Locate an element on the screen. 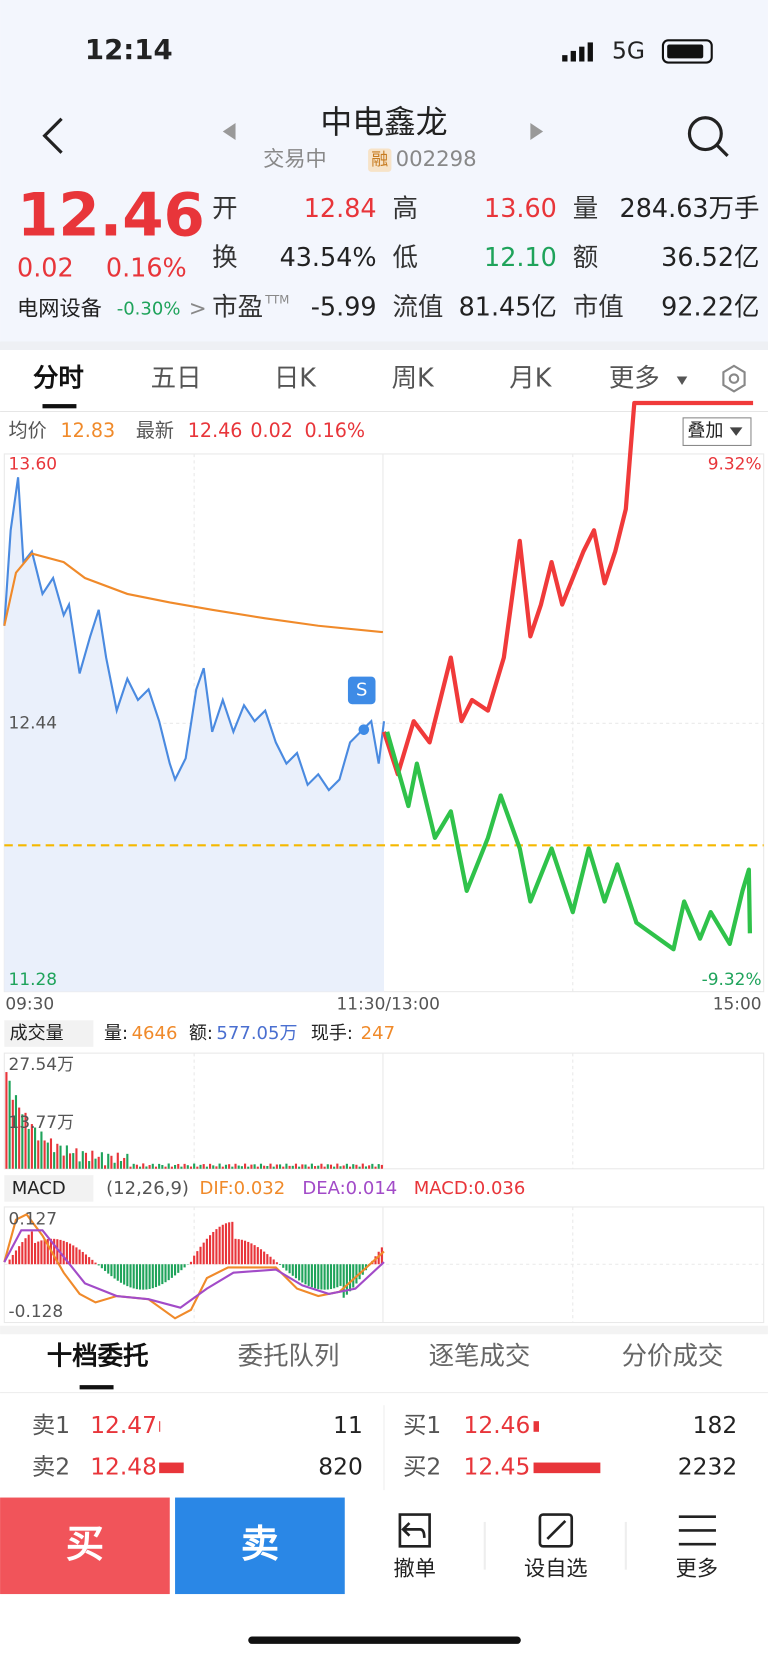 Image resolution: width=768 pixels, height=1667 pixels. field-value: 284.63万手 is located at coordinates (690, 209).